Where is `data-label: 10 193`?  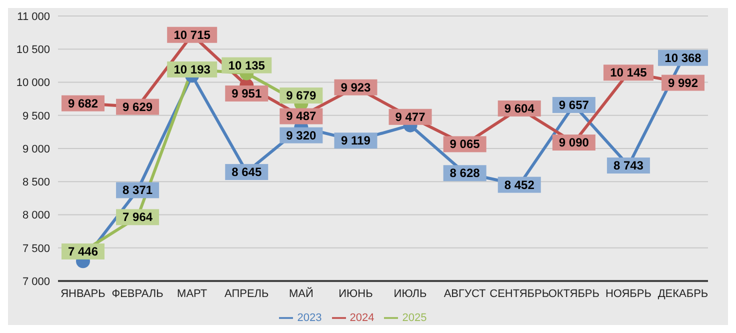
data-label: 10 193 is located at coordinates (192, 69).